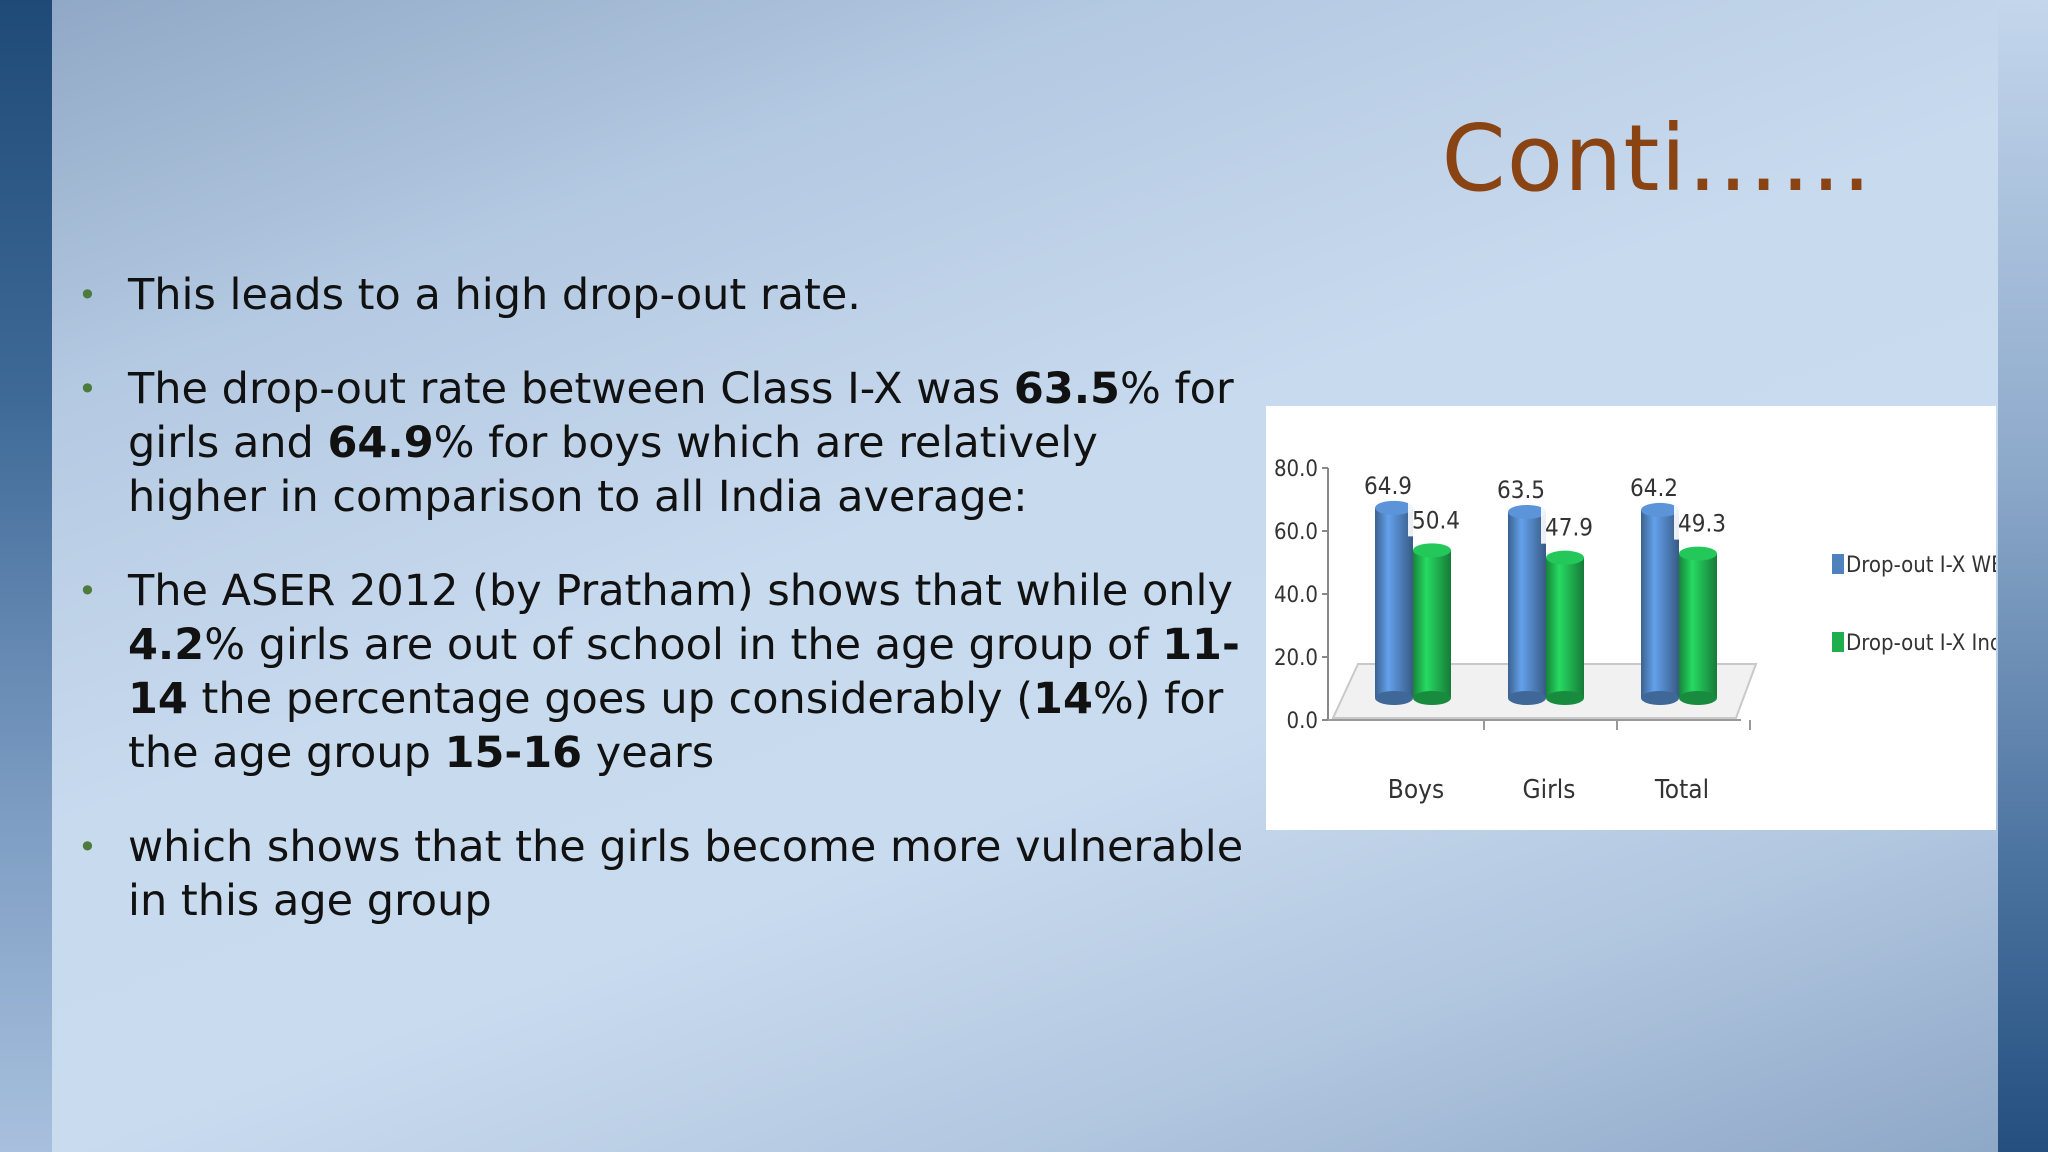 This screenshot has height=1152, width=2048. What do you see at coordinates (1921, 565) in the screenshot?
I see `legend-label: Drop-out I-X WB` at bounding box center [1921, 565].